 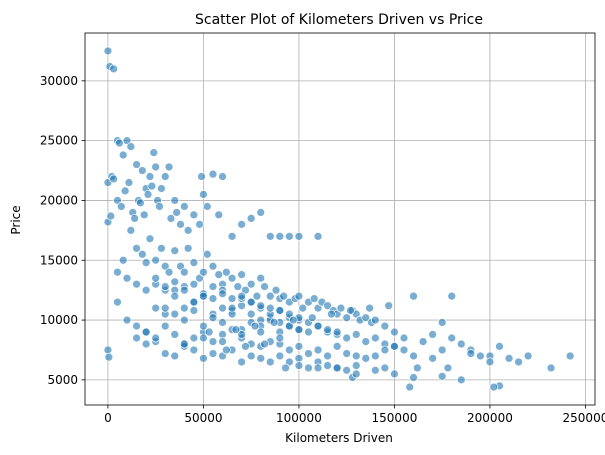 I want to click on x-tick-label: 0, so click(x=108, y=418).